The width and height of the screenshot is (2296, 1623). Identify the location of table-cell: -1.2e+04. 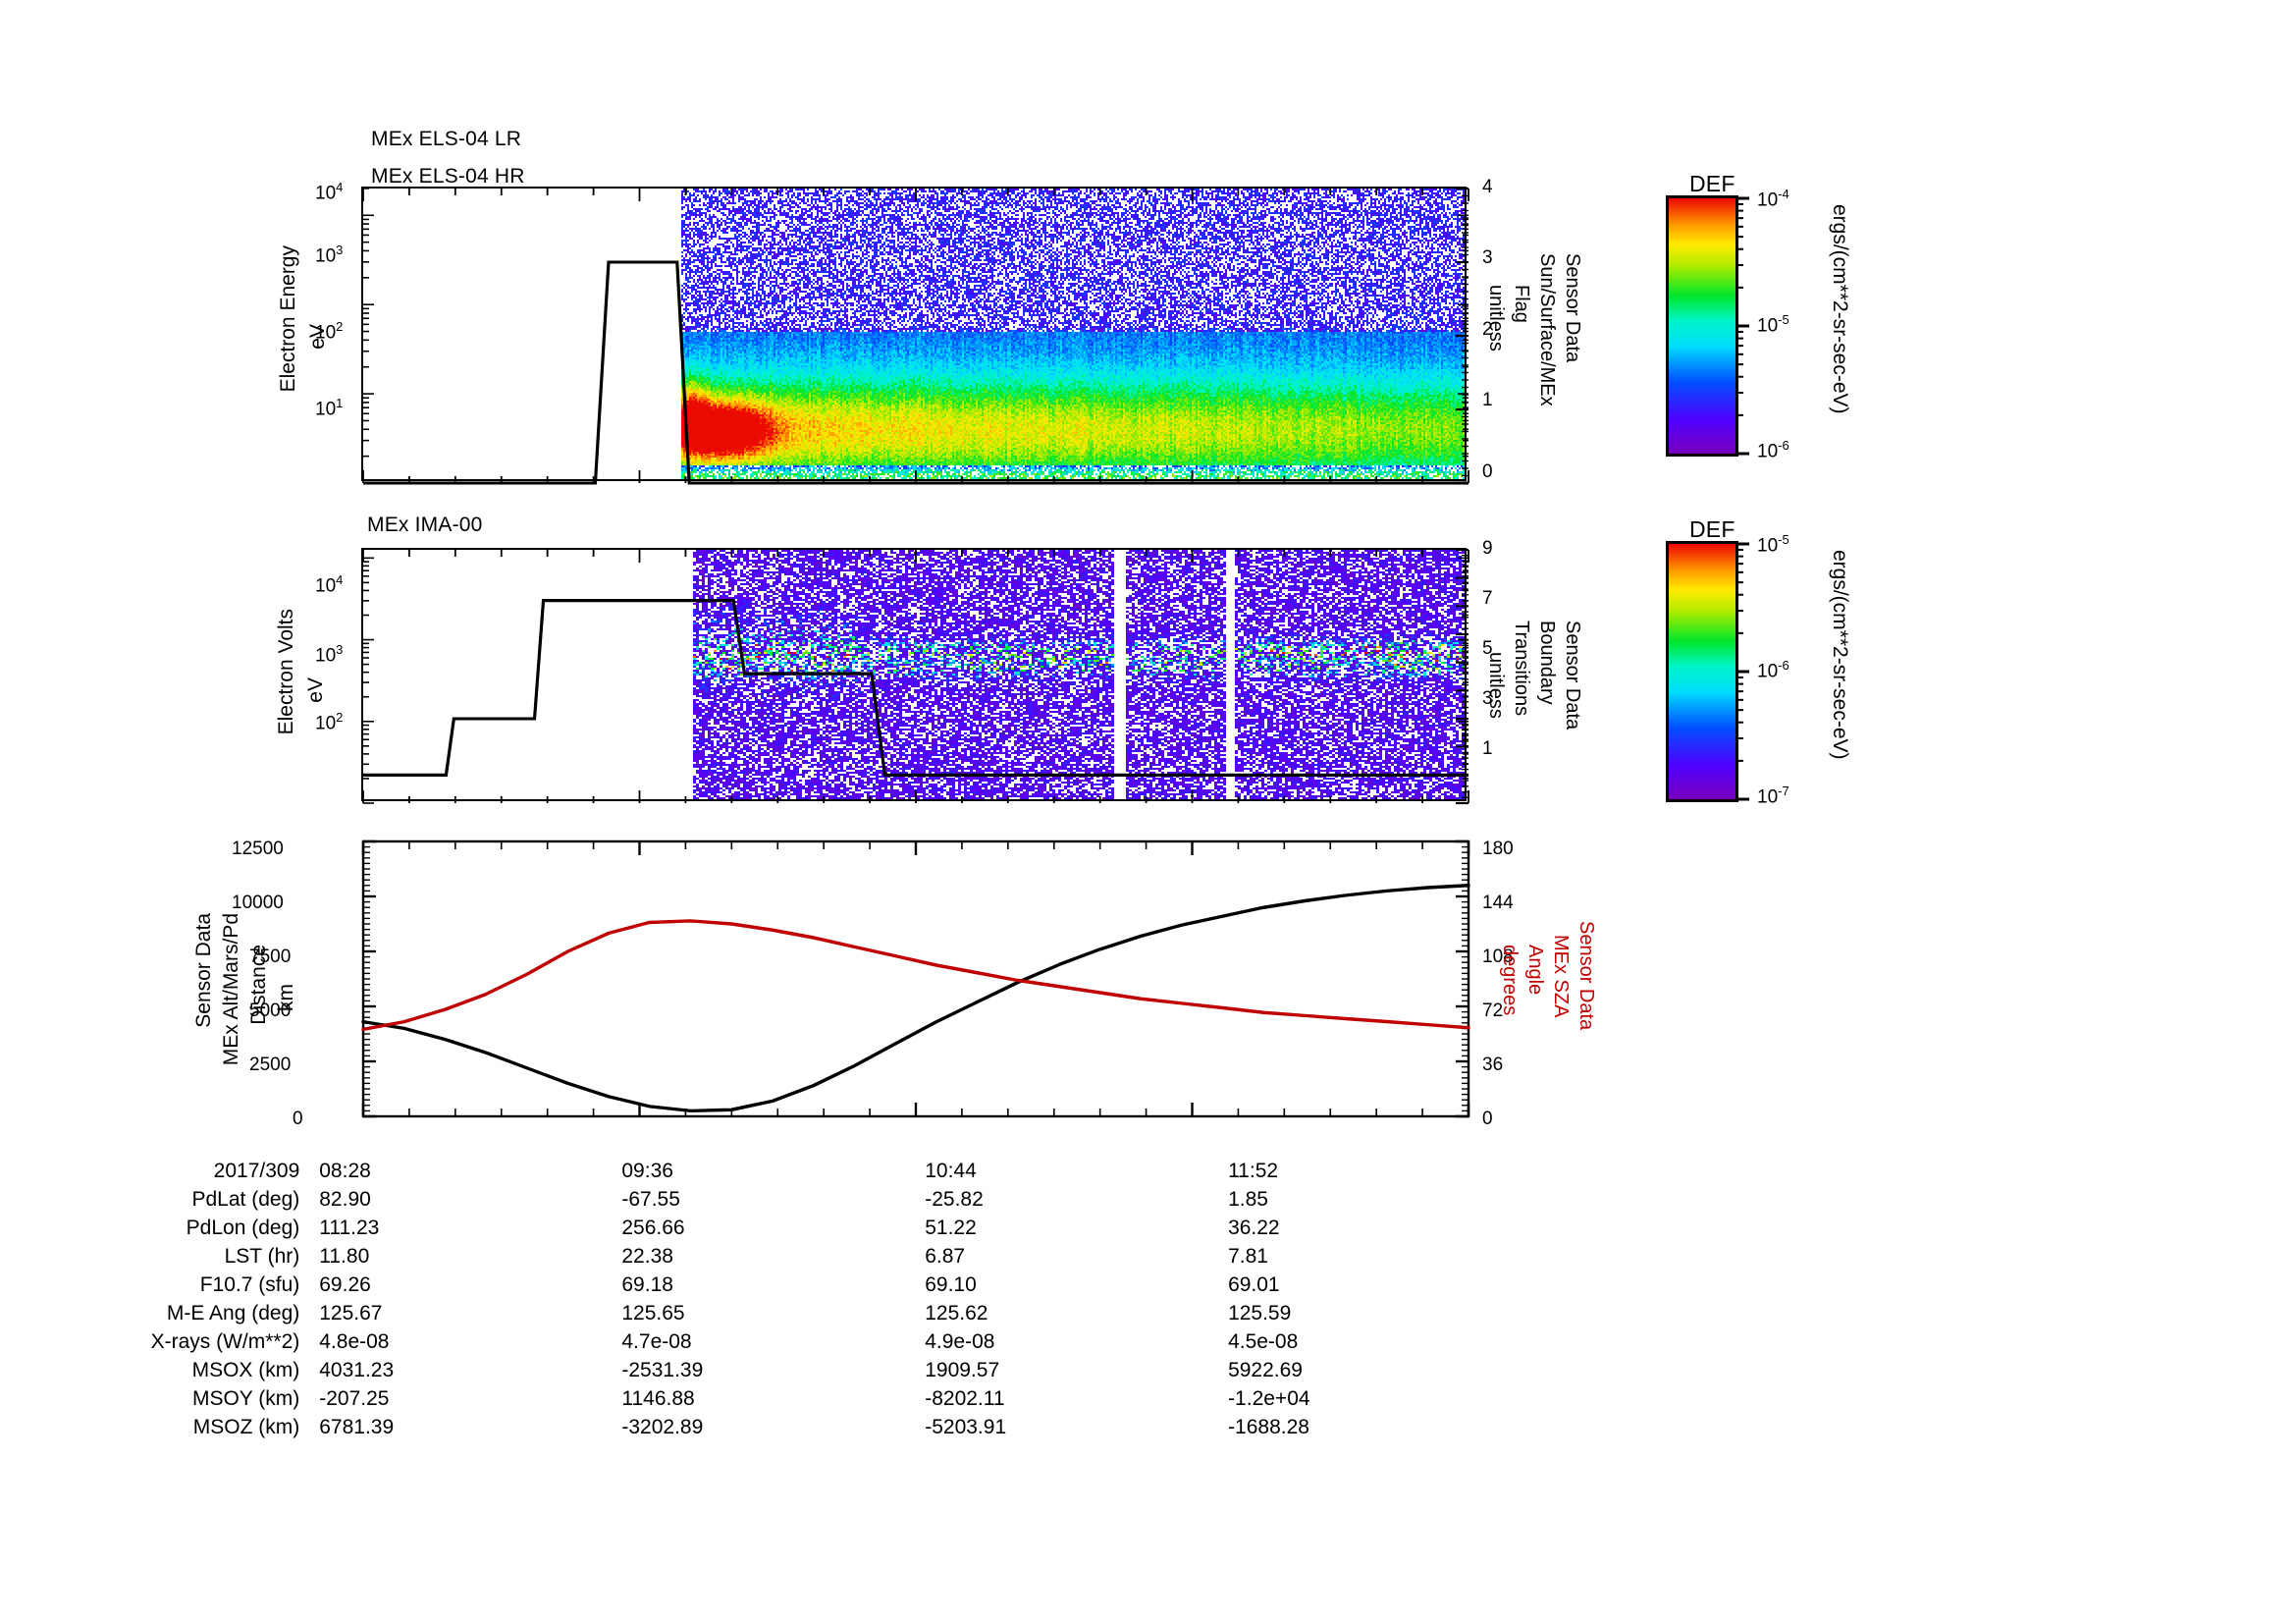
(1269, 1398).